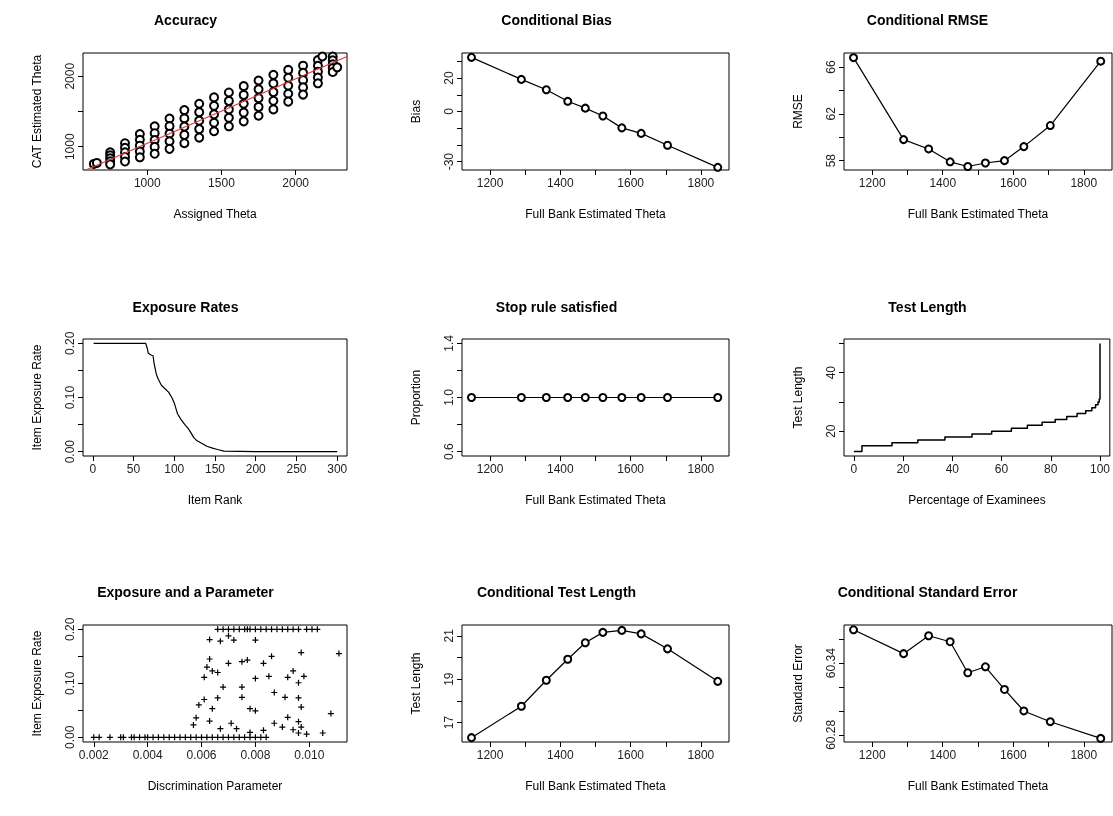 The height and width of the screenshot is (816, 1113). Describe the element at coordinates (449, 111) in the screenshot. I see `y-tick-label: 0` at that location.